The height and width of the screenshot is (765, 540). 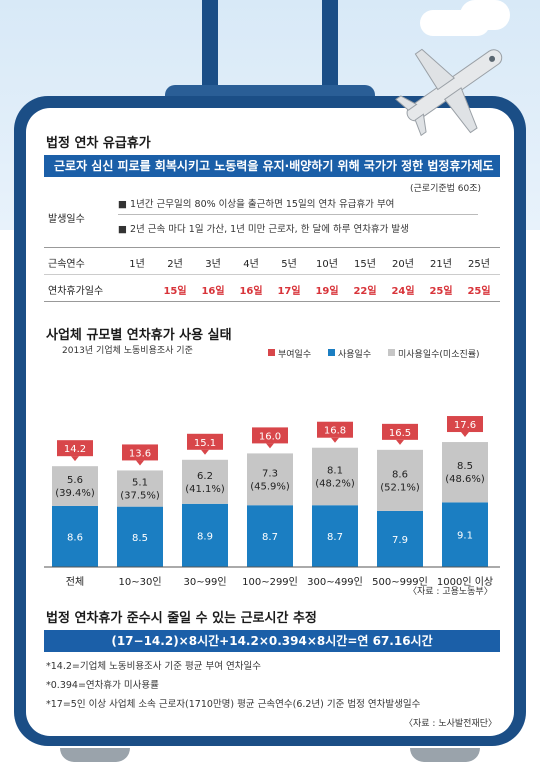 I want to click on chart-subtitle: 2013년 기업체 노동비용조사 기준, so click(x=127, y=351).